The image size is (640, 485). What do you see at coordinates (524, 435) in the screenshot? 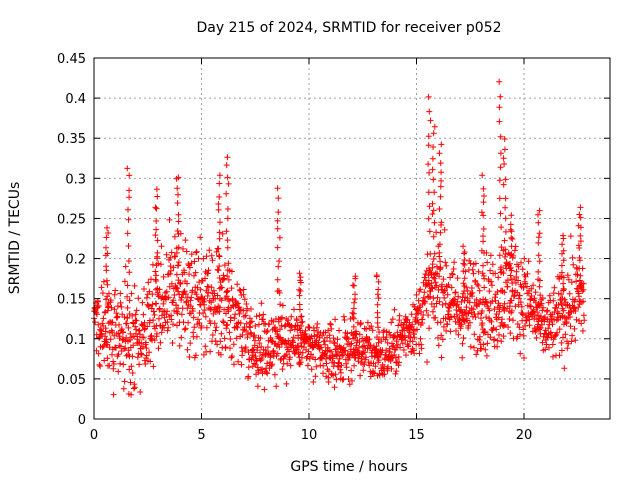
I see `x-tick-label: 20` at bounding box center [524, 435].